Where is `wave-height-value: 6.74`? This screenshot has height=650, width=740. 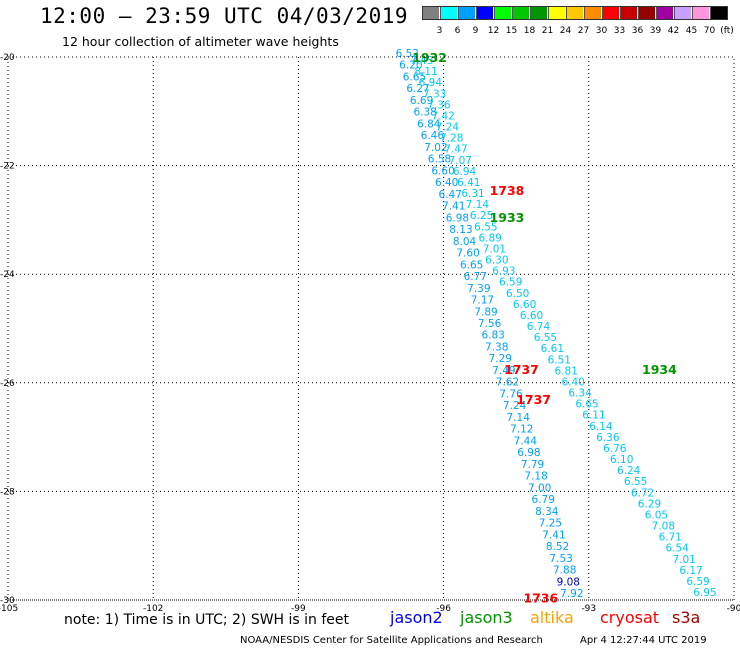 wave-height-value: 6.74 is located at coordinates (539, 327).